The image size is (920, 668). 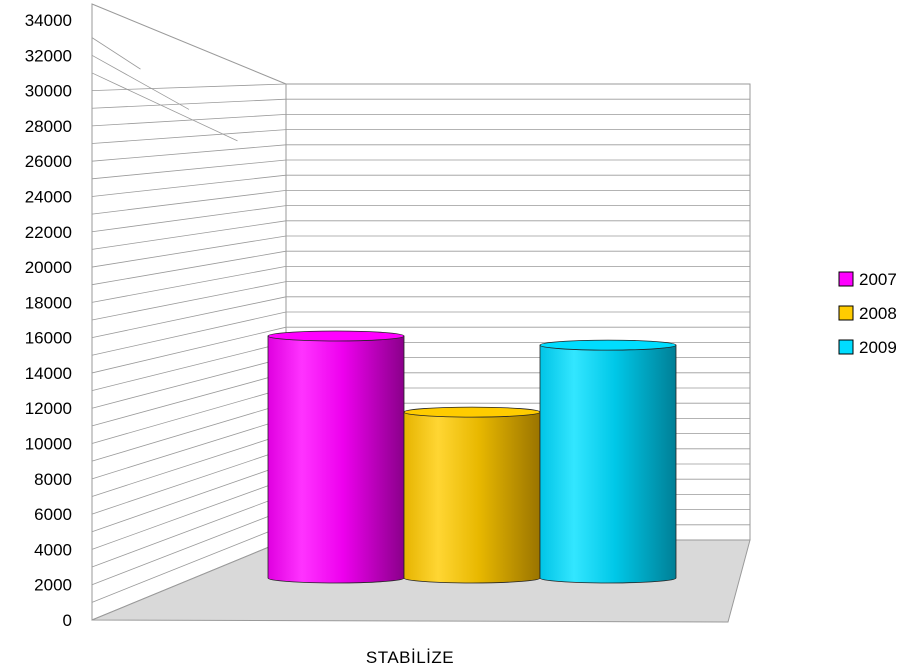 I want to click on y-tick-label: 22000, so click(x=48, y=232).